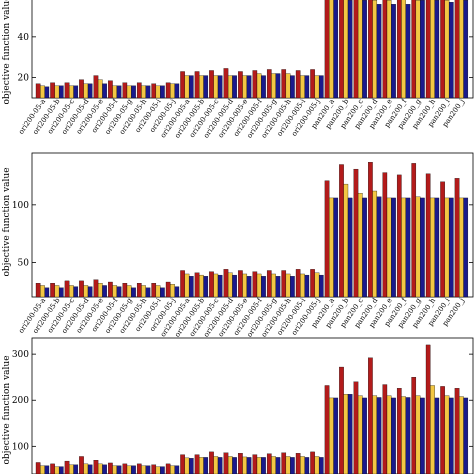 The width and height of the screenshot is (474, 474). I want to click on y-tick-label: 100, so click(20, 206).